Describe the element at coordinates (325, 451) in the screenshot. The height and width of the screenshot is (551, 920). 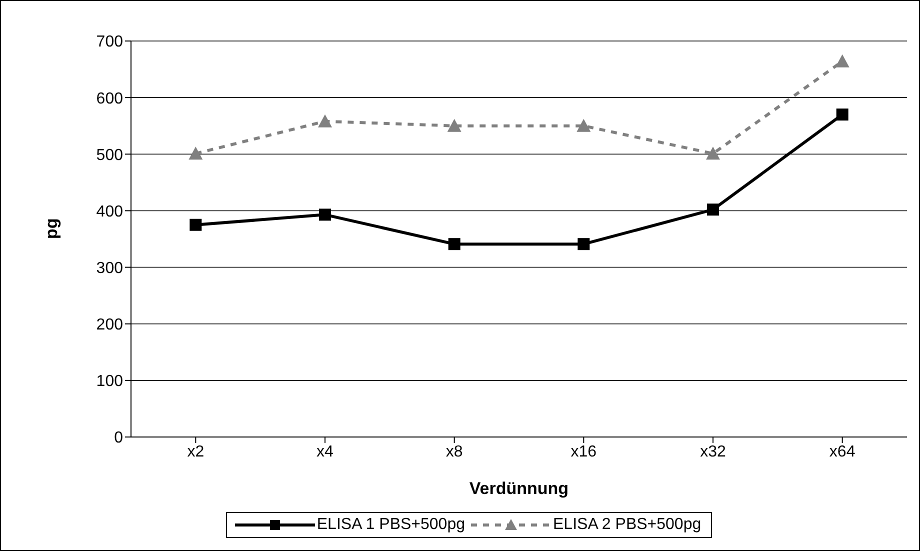
I see `x-tick-label: x4` at that location.